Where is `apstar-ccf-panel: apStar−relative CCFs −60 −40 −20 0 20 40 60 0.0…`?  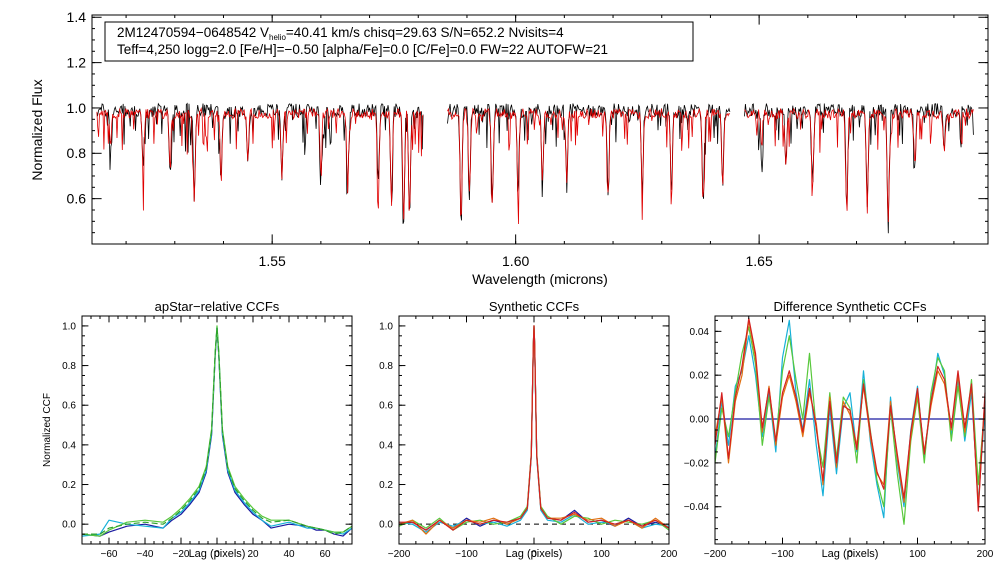 apstar-ccf-panel: apStar−relative CCFs −60 −40 −20 0 20 40 60 0.0… is located at coordinates (197, 429).